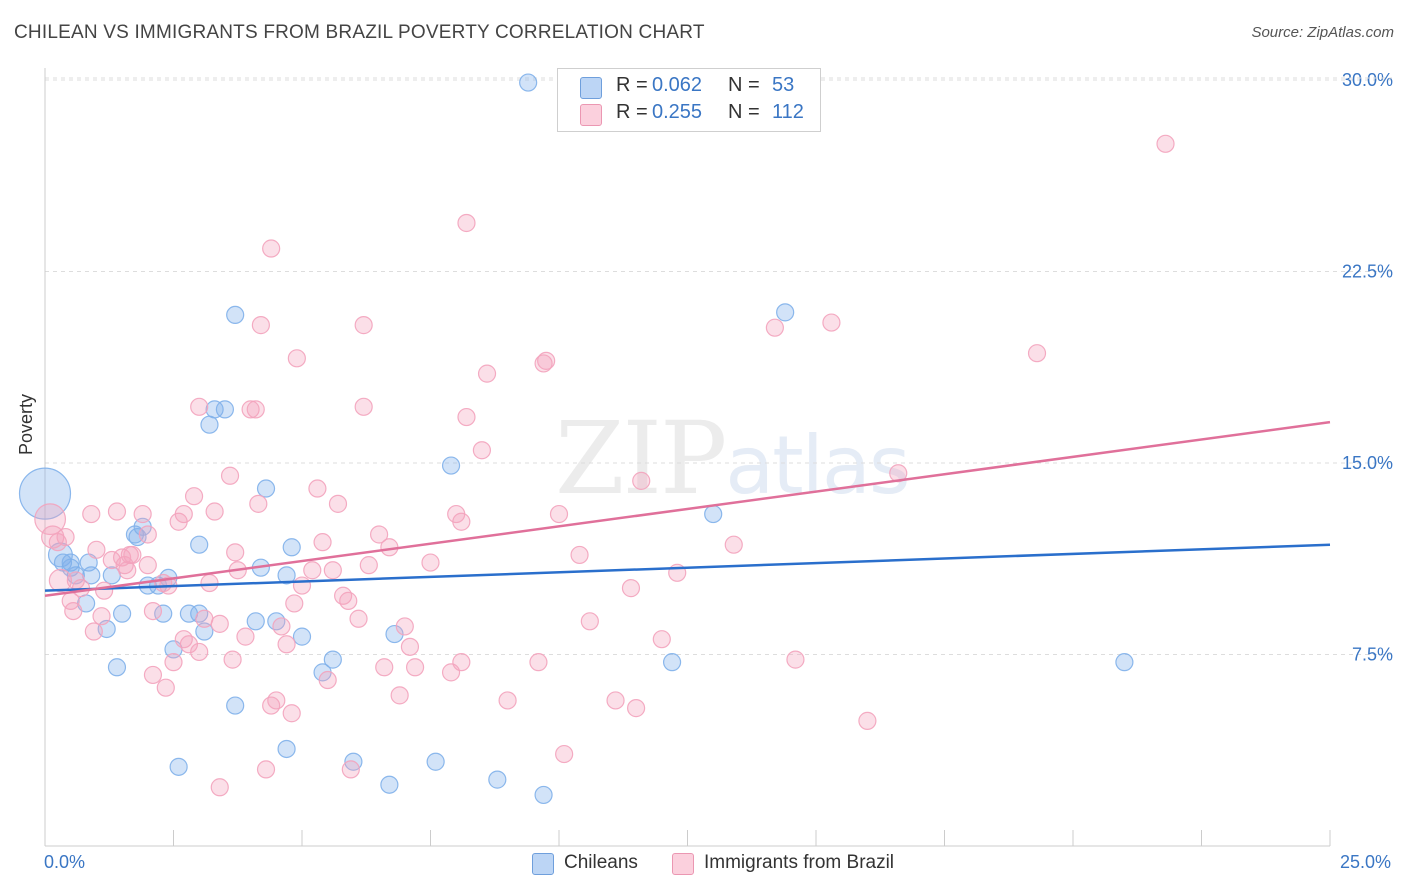  I want to click on bottom-legend-label-brazil: Immigrants from Brazil, so click(799, 862).